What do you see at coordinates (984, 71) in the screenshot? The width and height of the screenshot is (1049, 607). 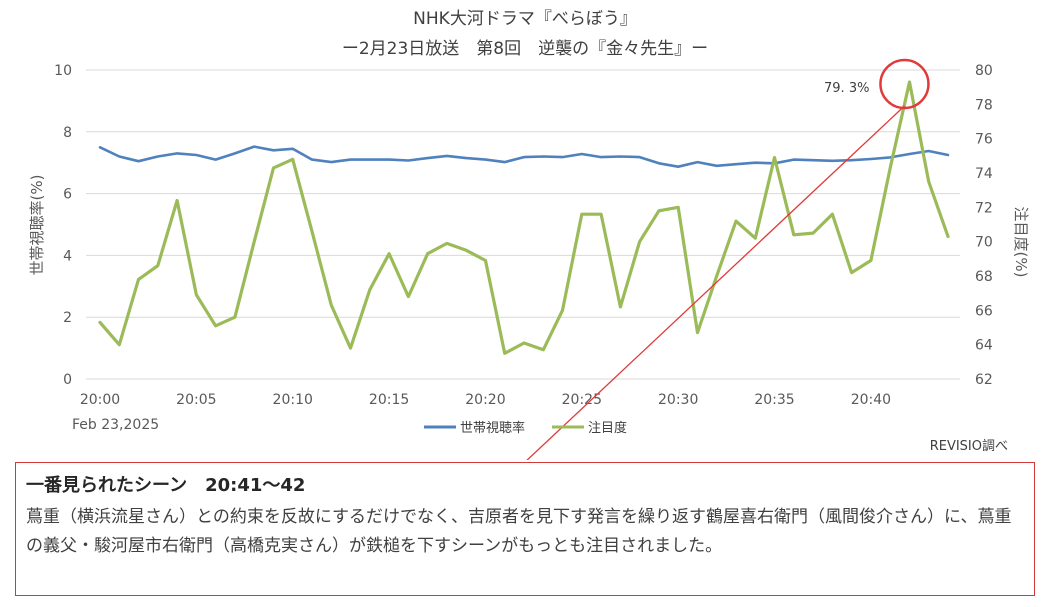 I see `right-tick-label: 80` at bounding box center [984, 71].